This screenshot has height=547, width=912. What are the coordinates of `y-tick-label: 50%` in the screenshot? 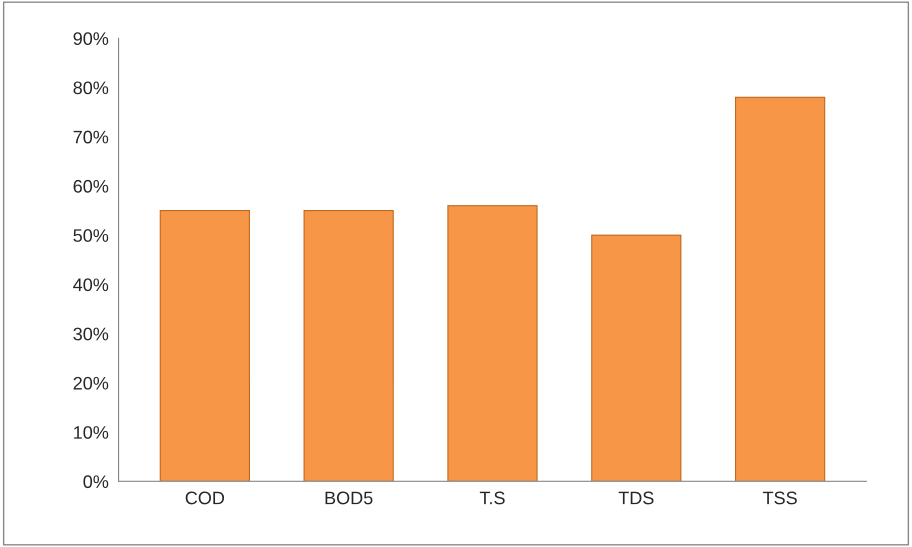 It's located at (90, 235).